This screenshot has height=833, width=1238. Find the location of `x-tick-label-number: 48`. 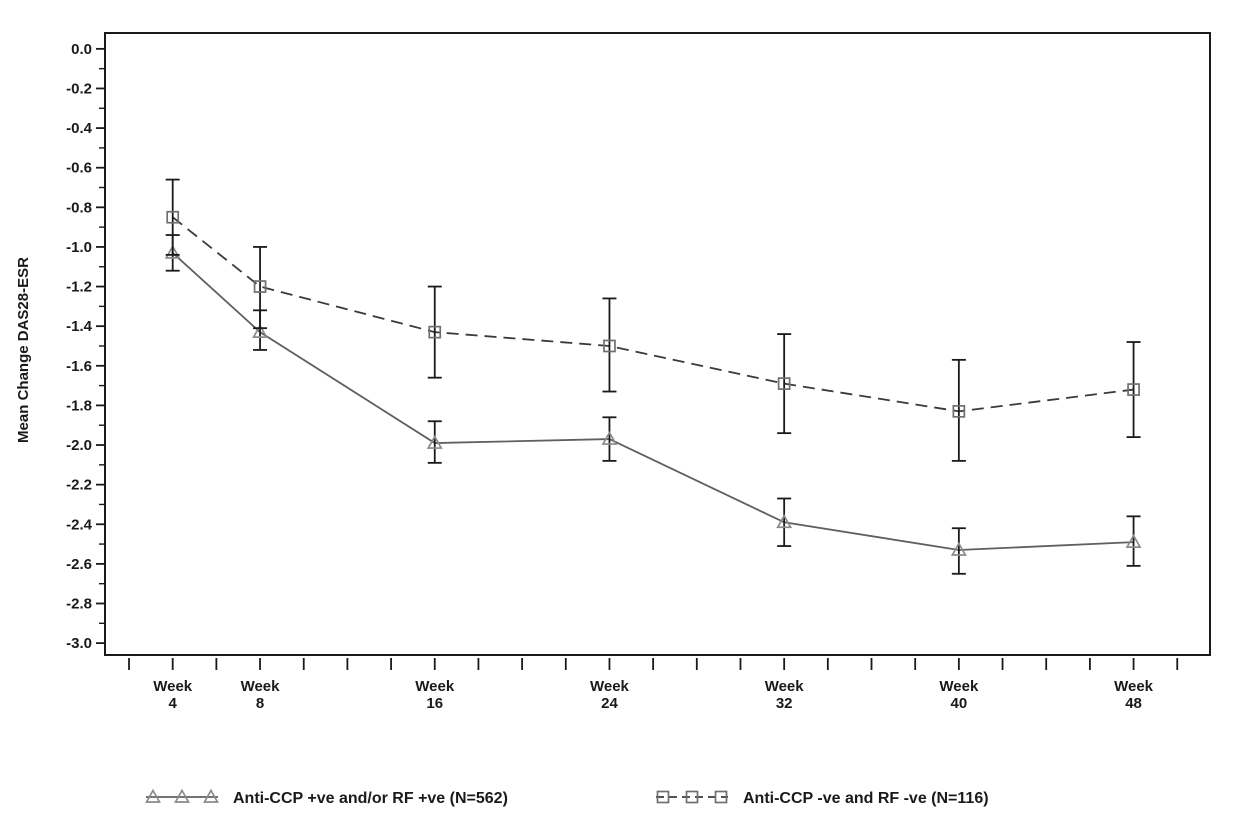

x-tick-label-number: 48 is located at coordinates (1133, 703).